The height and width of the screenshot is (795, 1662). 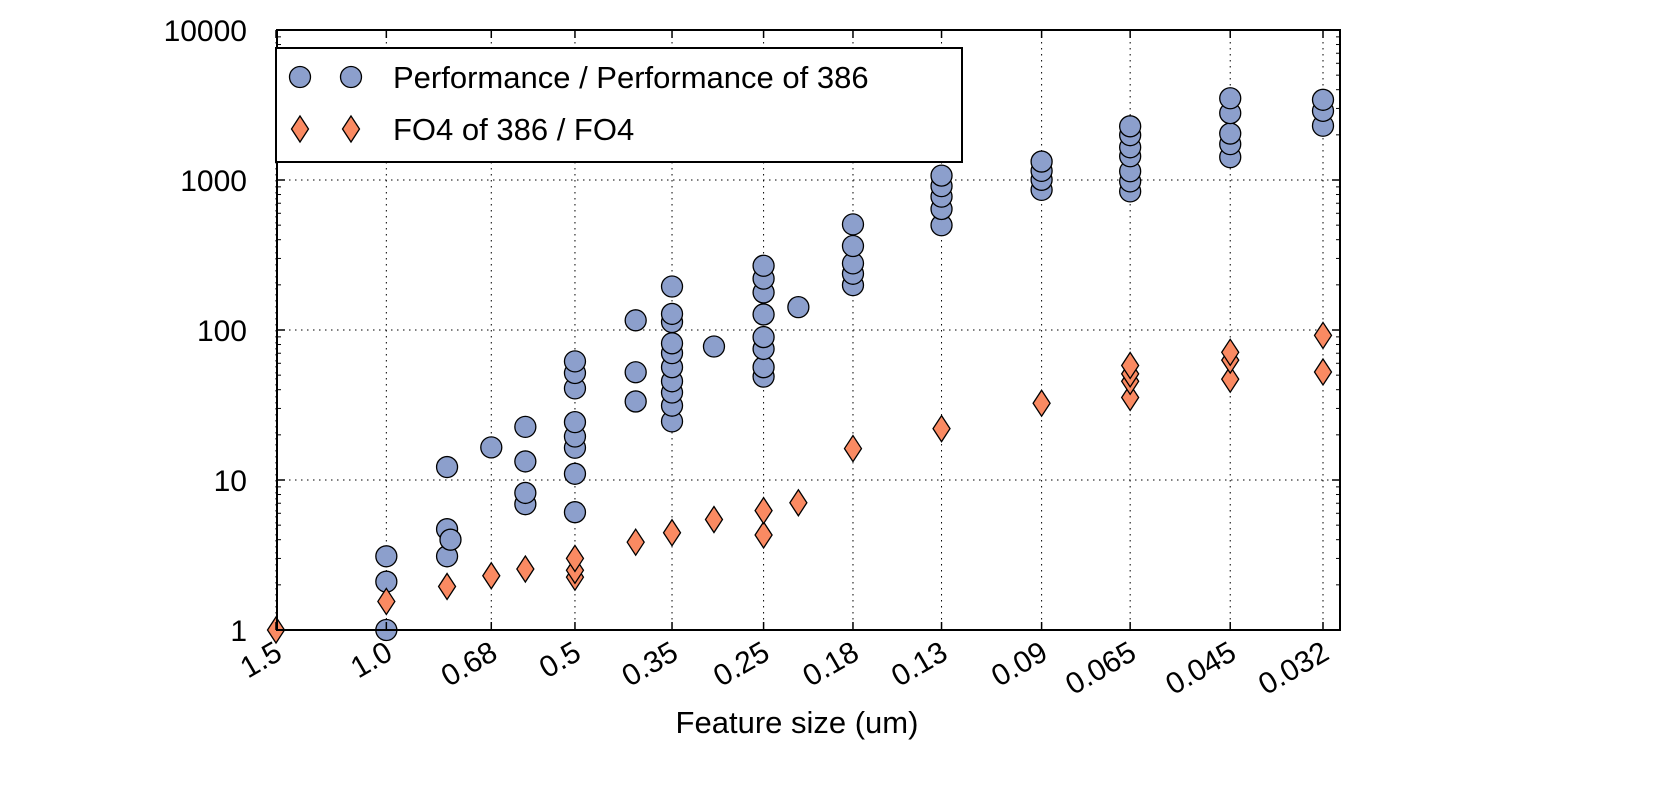 What do you see at coordinates (371, 659) in the screenshot?
I see `x-tick-label: 1.0` at bounding box center [371, 659].